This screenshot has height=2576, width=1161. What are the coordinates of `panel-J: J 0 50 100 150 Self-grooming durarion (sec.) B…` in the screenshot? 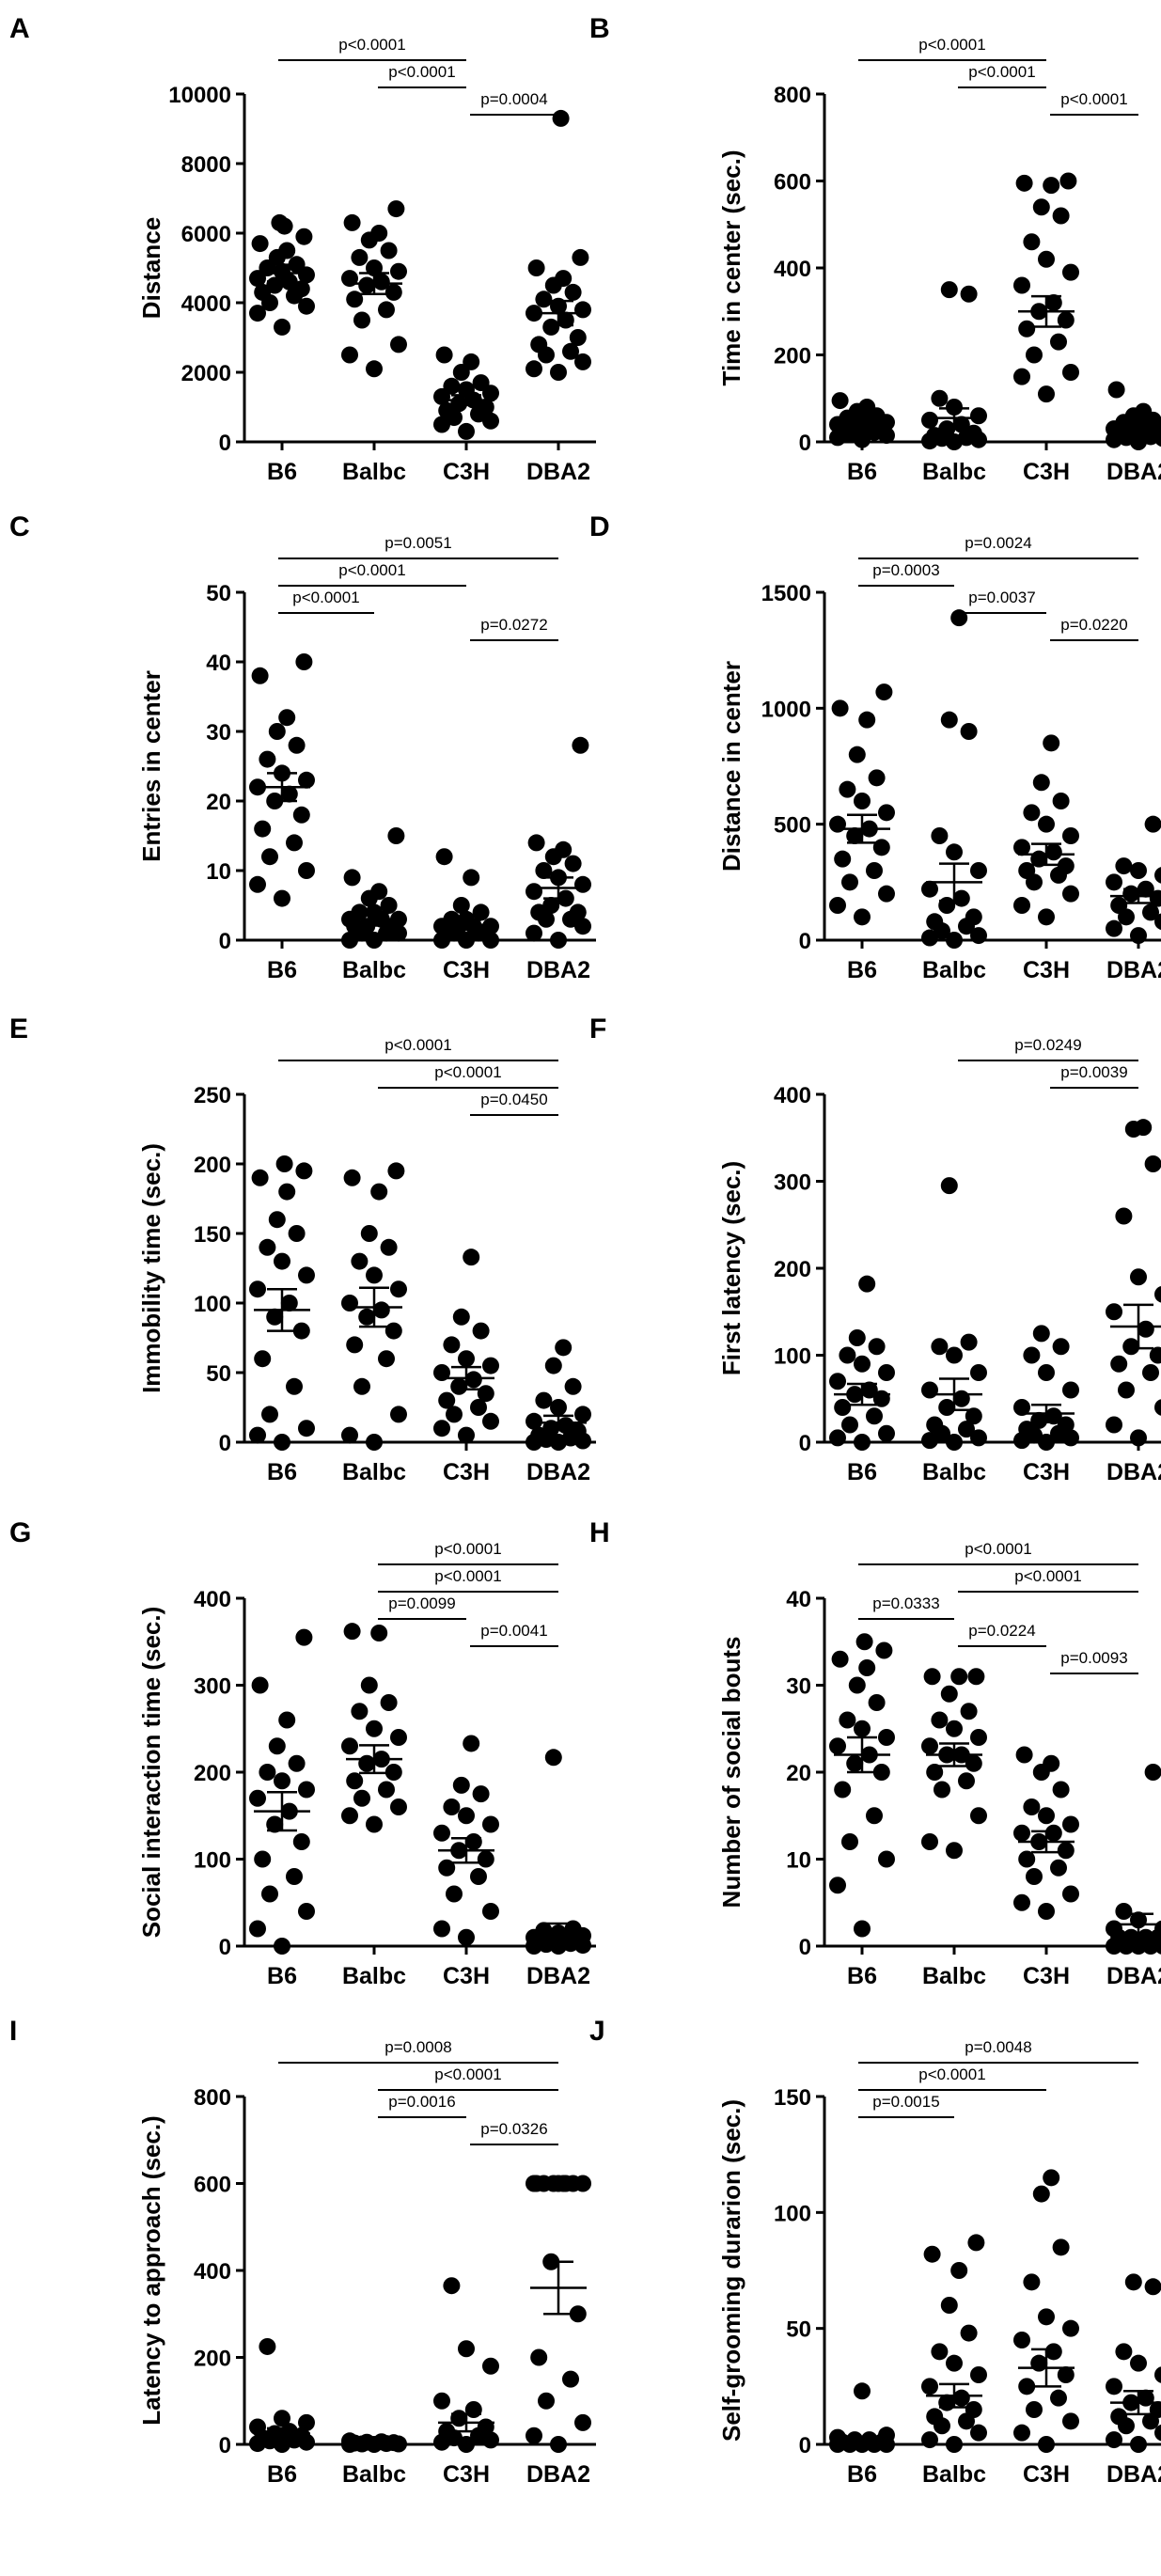 It's located at (875, 2252).